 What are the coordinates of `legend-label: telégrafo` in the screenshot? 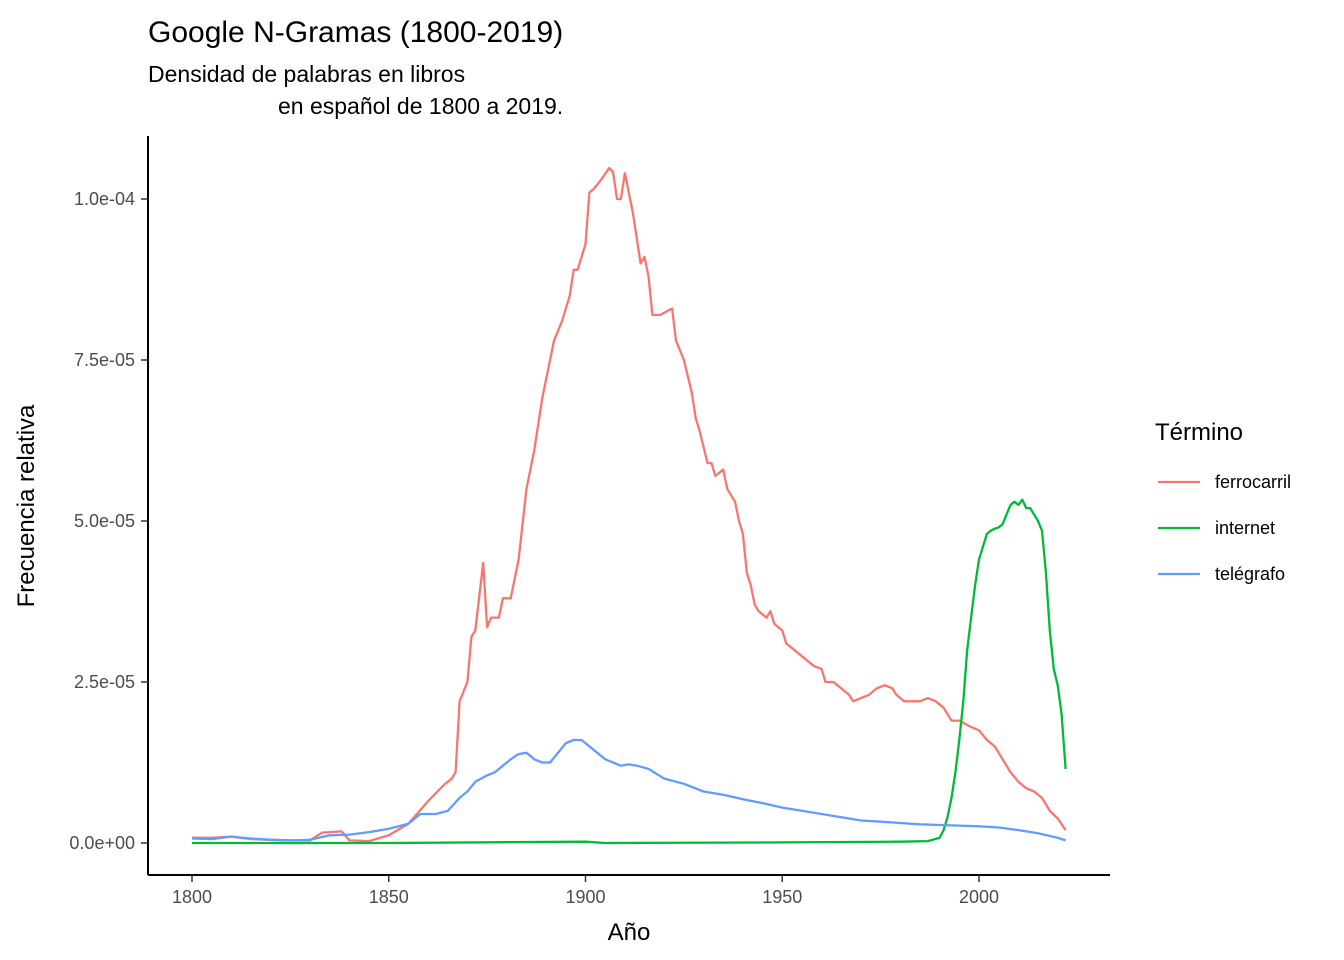 It's located at (1250, 574).